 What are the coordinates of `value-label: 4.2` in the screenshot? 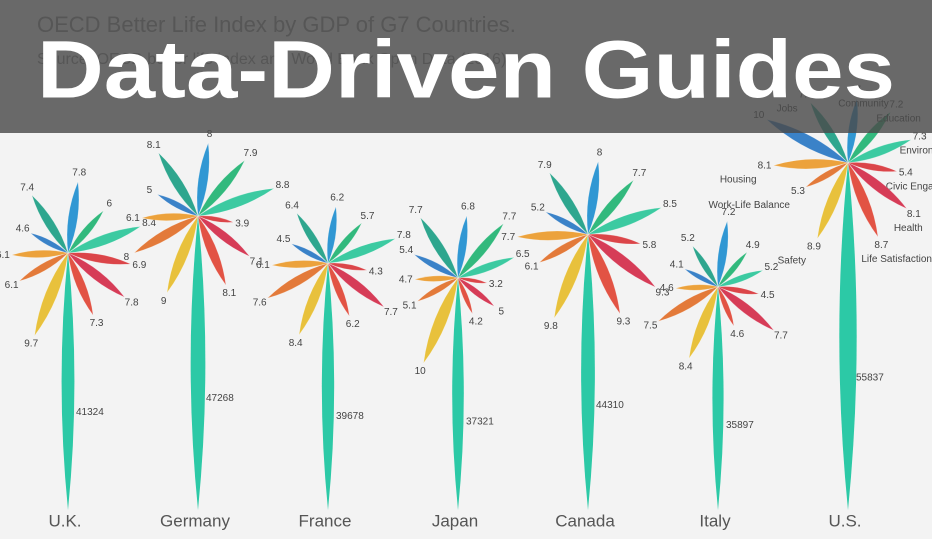 It's located at (476, 322).